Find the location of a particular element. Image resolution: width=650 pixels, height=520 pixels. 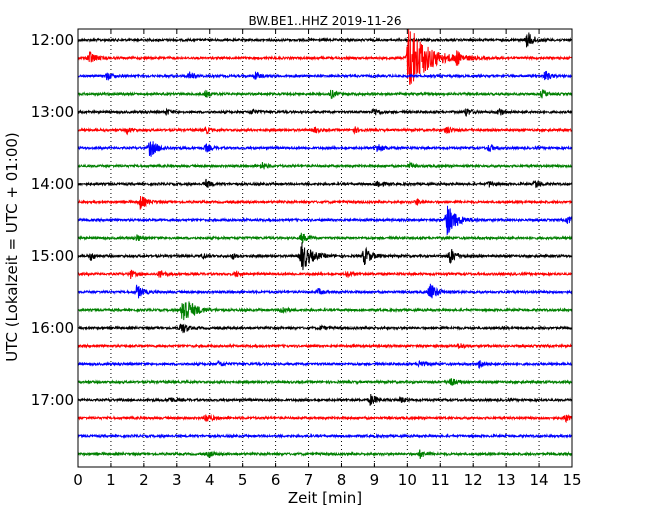

x-tick-label: 2 is located at coordinates (144, 480).